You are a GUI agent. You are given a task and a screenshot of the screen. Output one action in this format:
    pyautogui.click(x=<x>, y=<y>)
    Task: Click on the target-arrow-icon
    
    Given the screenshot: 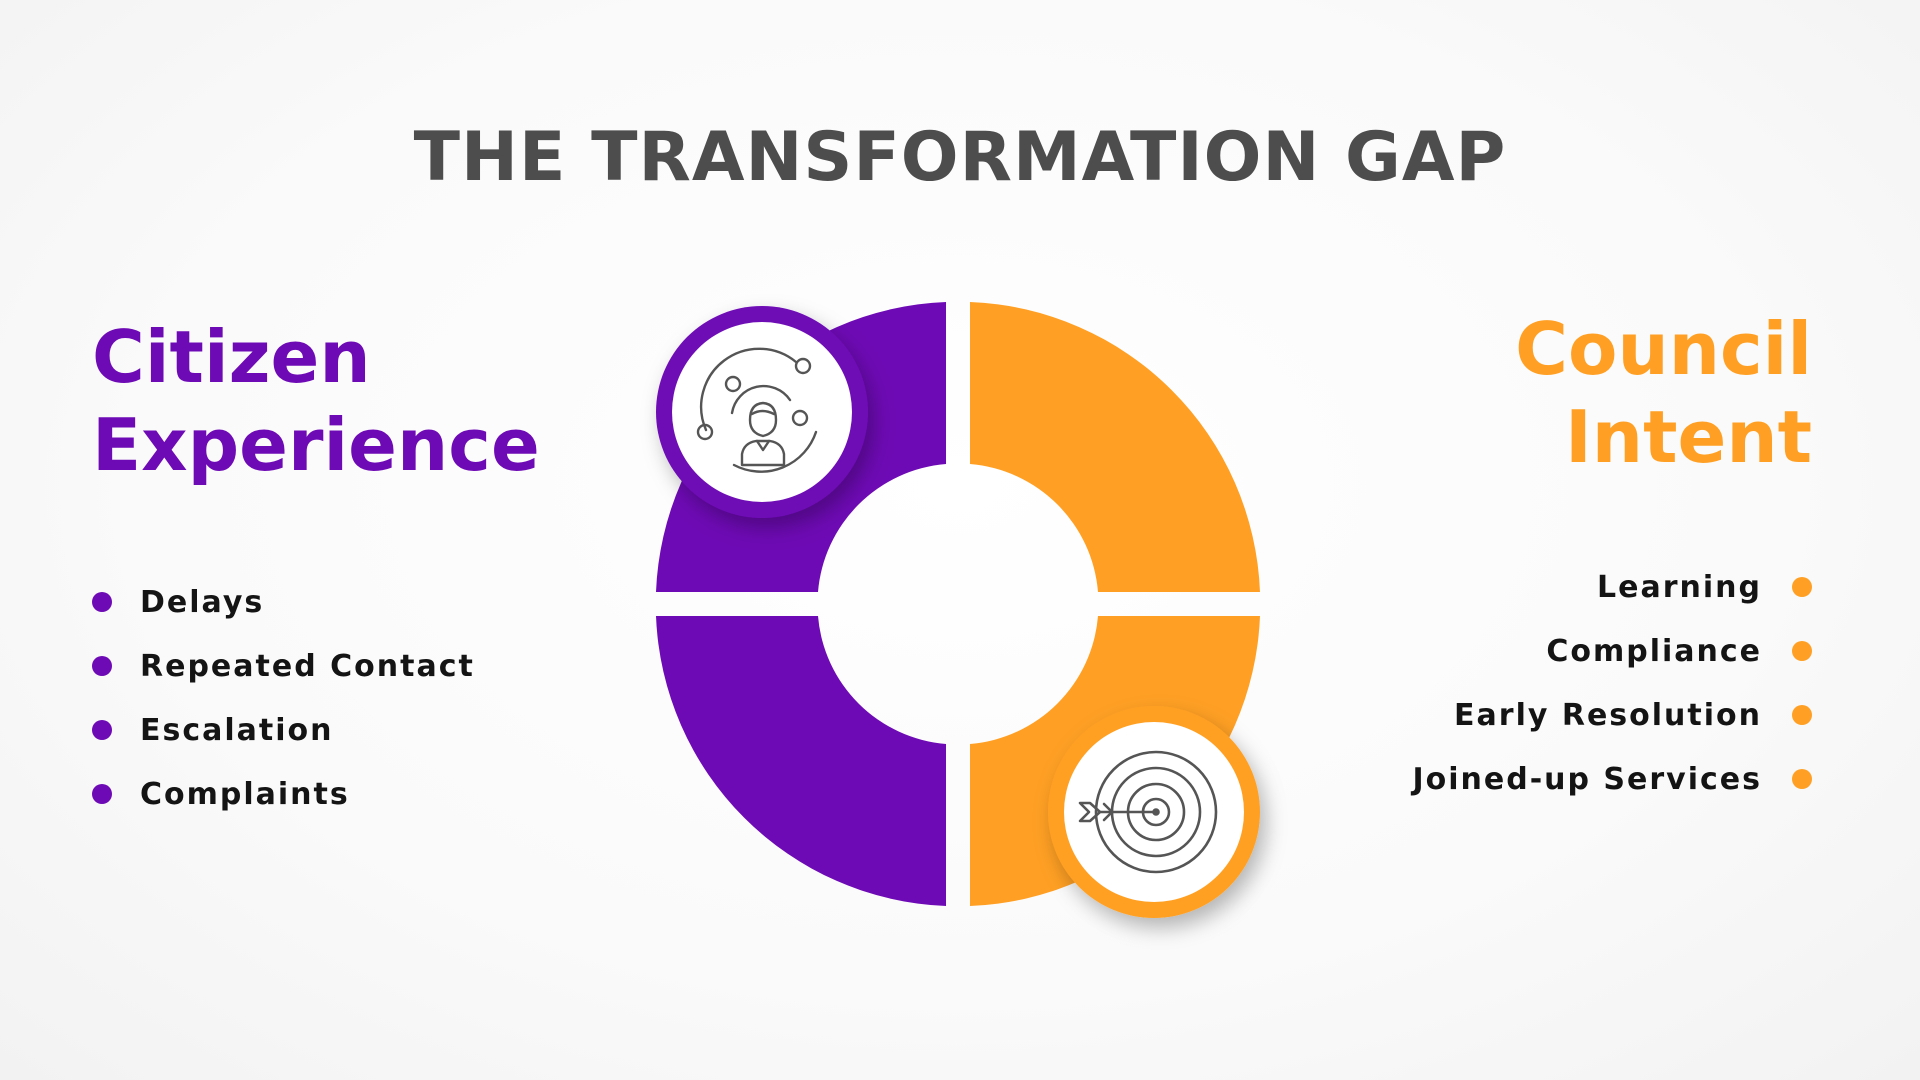 What is the action you would take?
    pyautogui.click(x=1148, y=812)
    